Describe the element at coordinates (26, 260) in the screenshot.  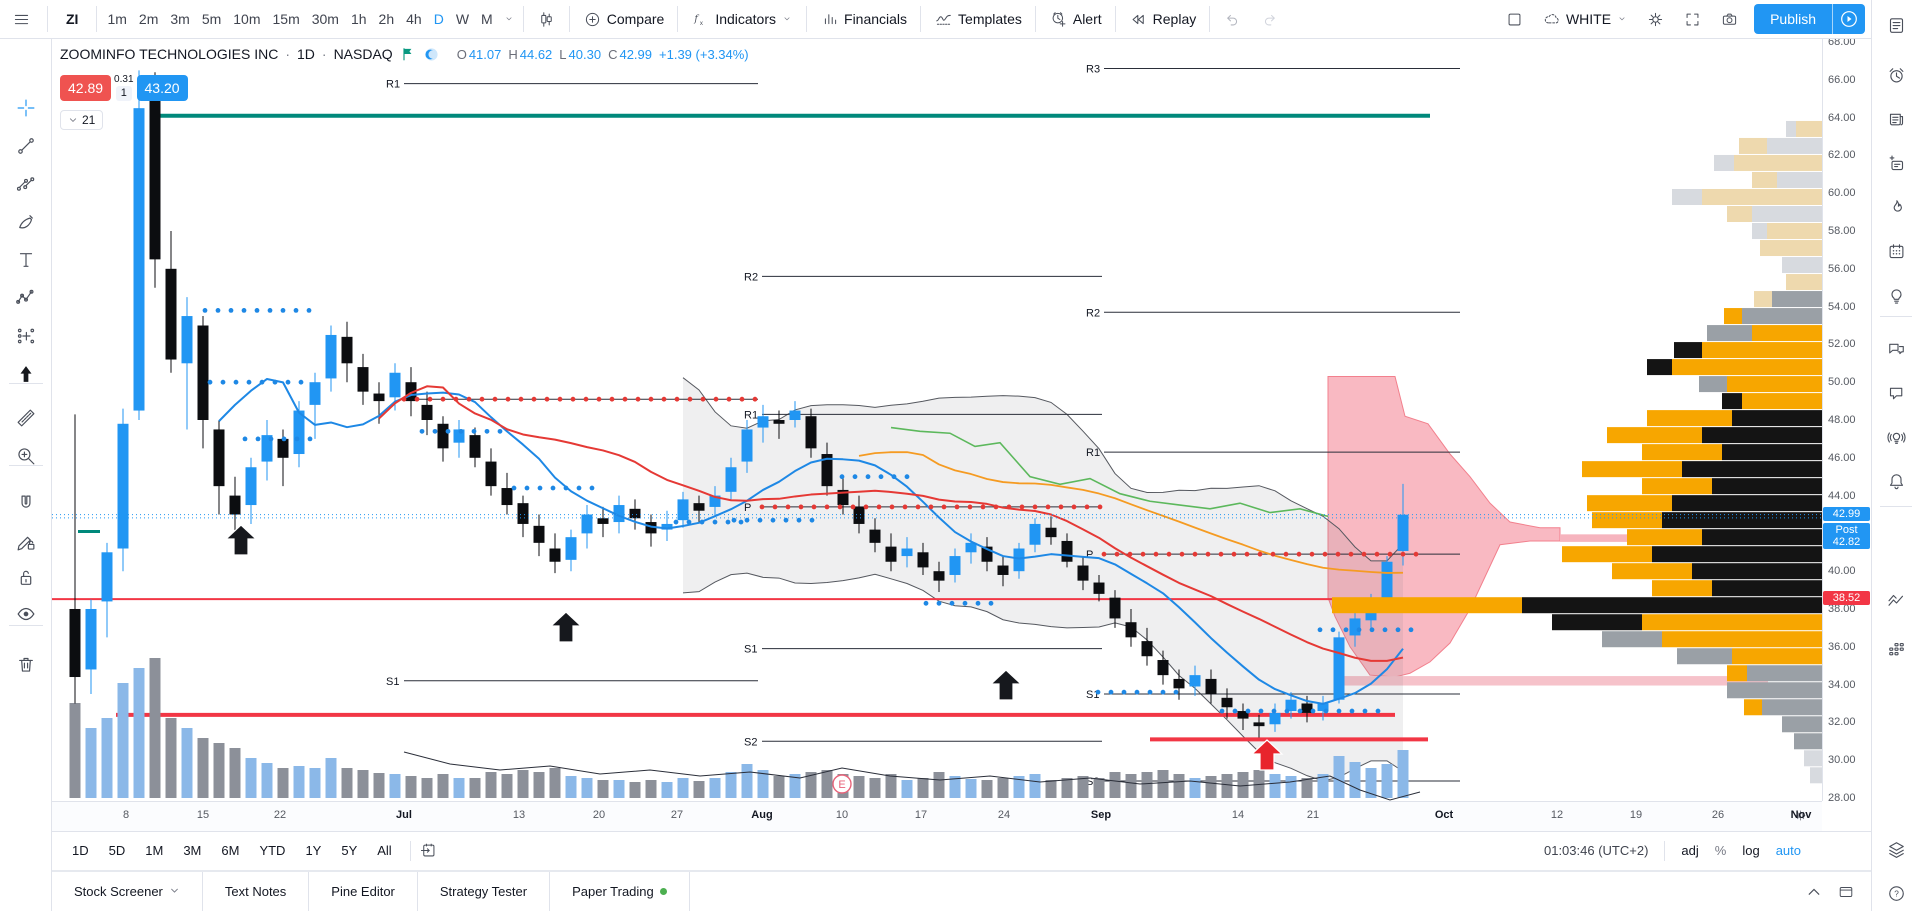
I see `text-tool-icon` at that location.